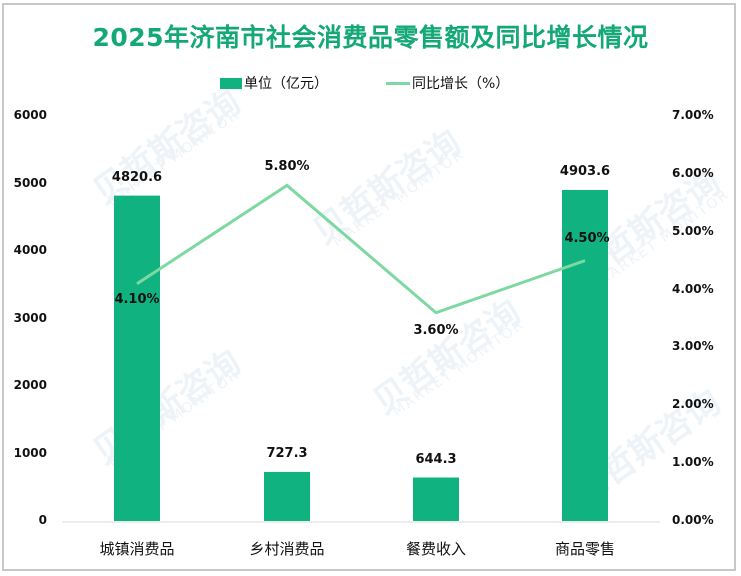 Image resolution: width=741 pixels, height=576 pixels. I want to click on bar-swatch-icon, so click(231, 83).